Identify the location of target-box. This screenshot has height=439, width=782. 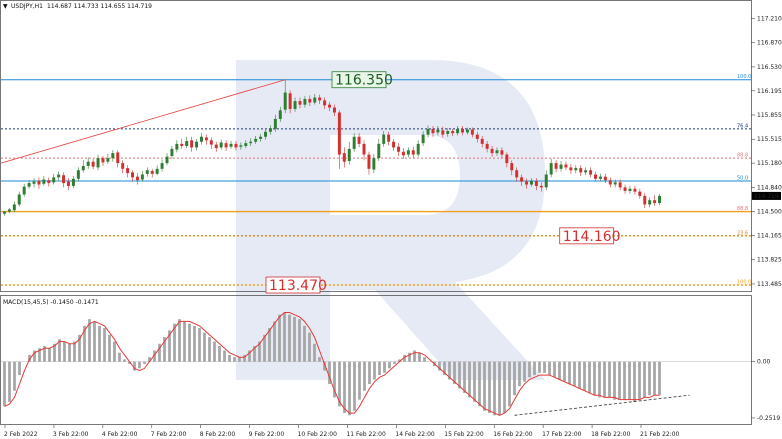
(587, 236).